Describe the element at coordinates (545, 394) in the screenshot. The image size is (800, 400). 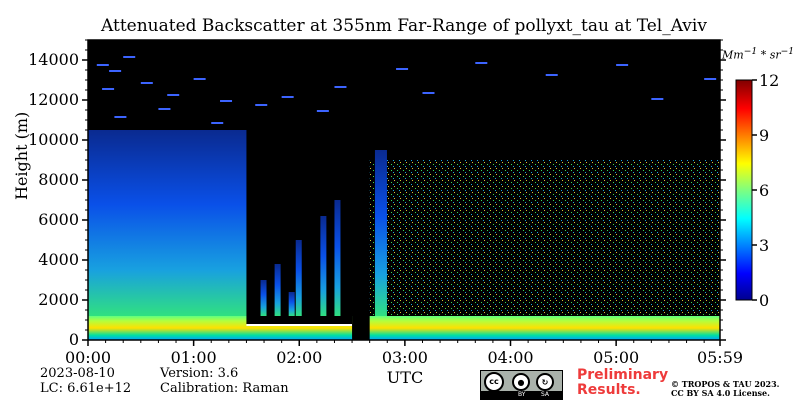
I see `sa-label: SA` at that location.